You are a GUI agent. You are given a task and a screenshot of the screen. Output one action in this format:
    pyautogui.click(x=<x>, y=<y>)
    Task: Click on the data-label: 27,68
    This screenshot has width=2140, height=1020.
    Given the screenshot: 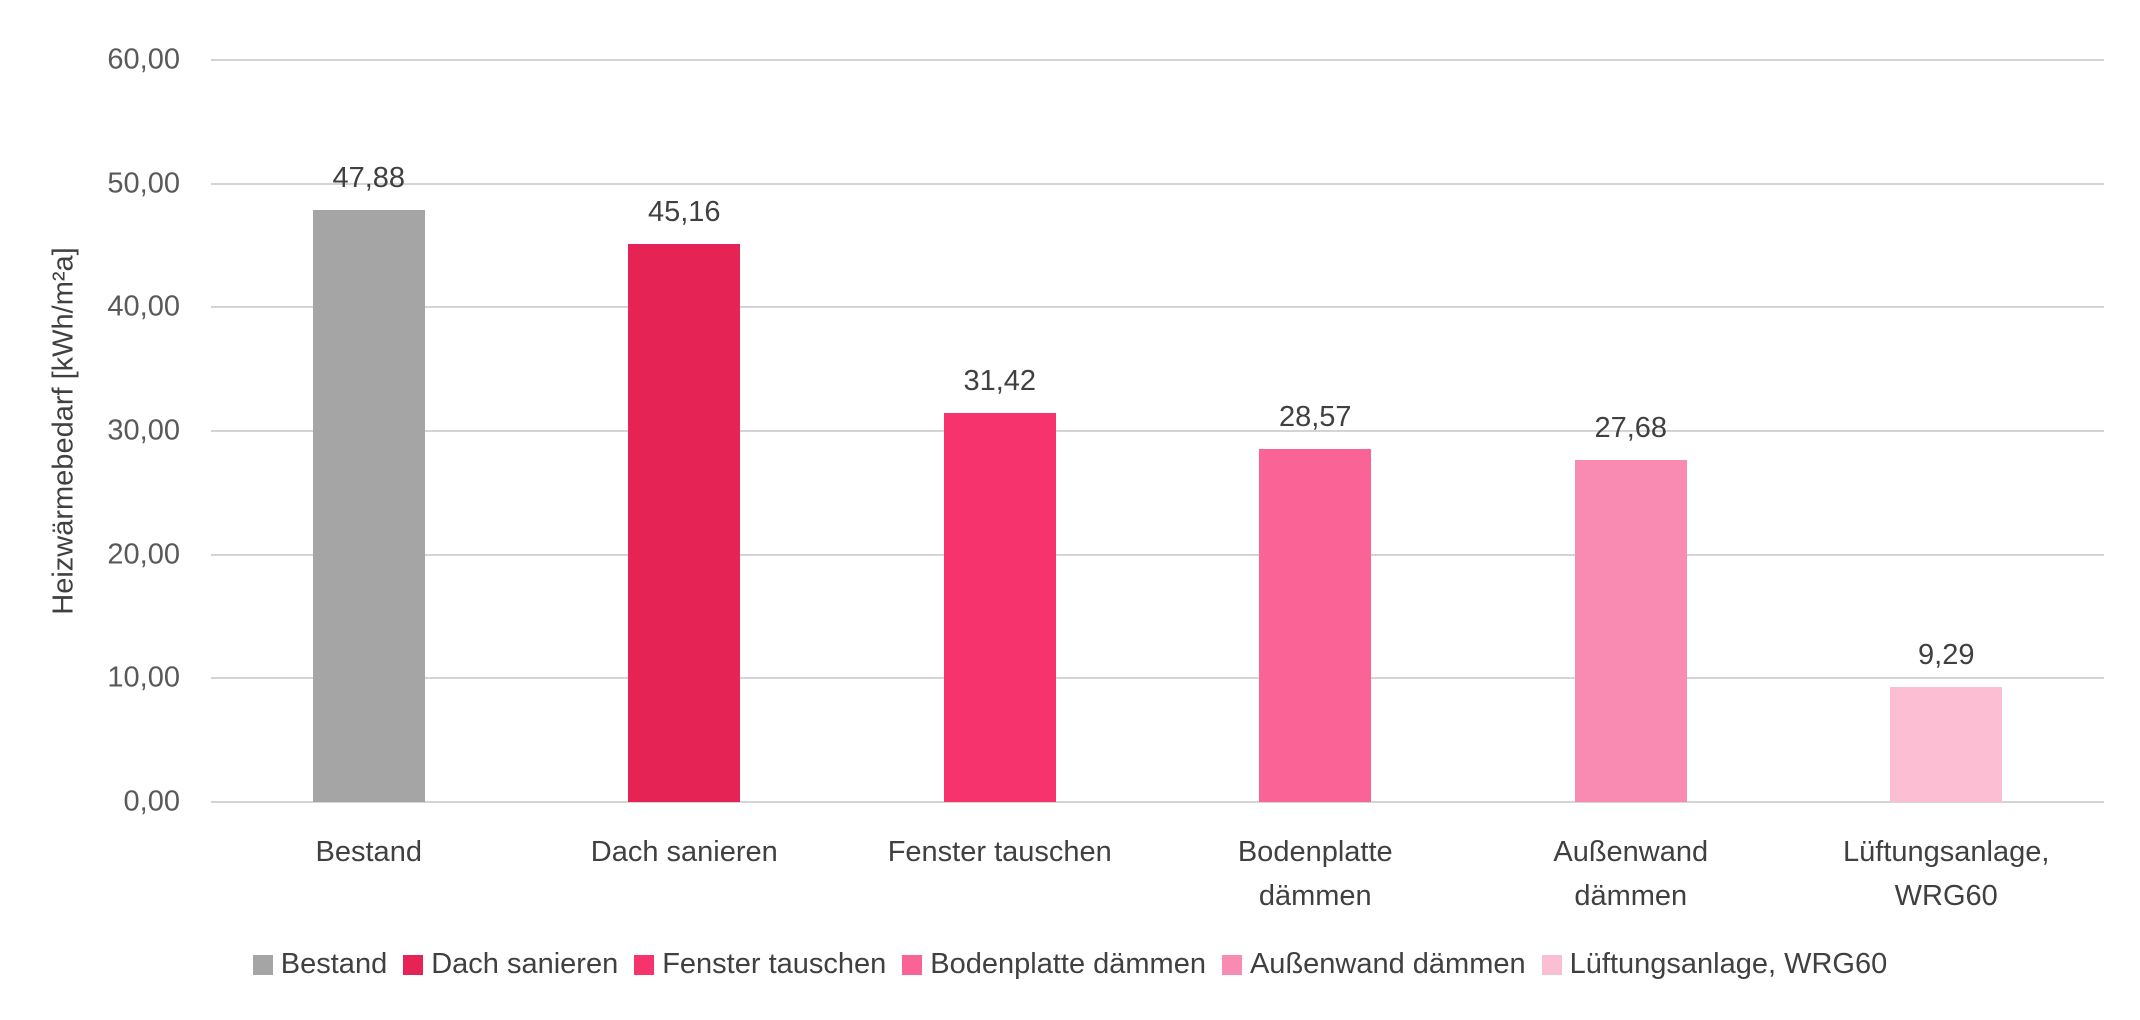 What is the action you would take?
    pyautogui.click(x=1631, y=427)
    